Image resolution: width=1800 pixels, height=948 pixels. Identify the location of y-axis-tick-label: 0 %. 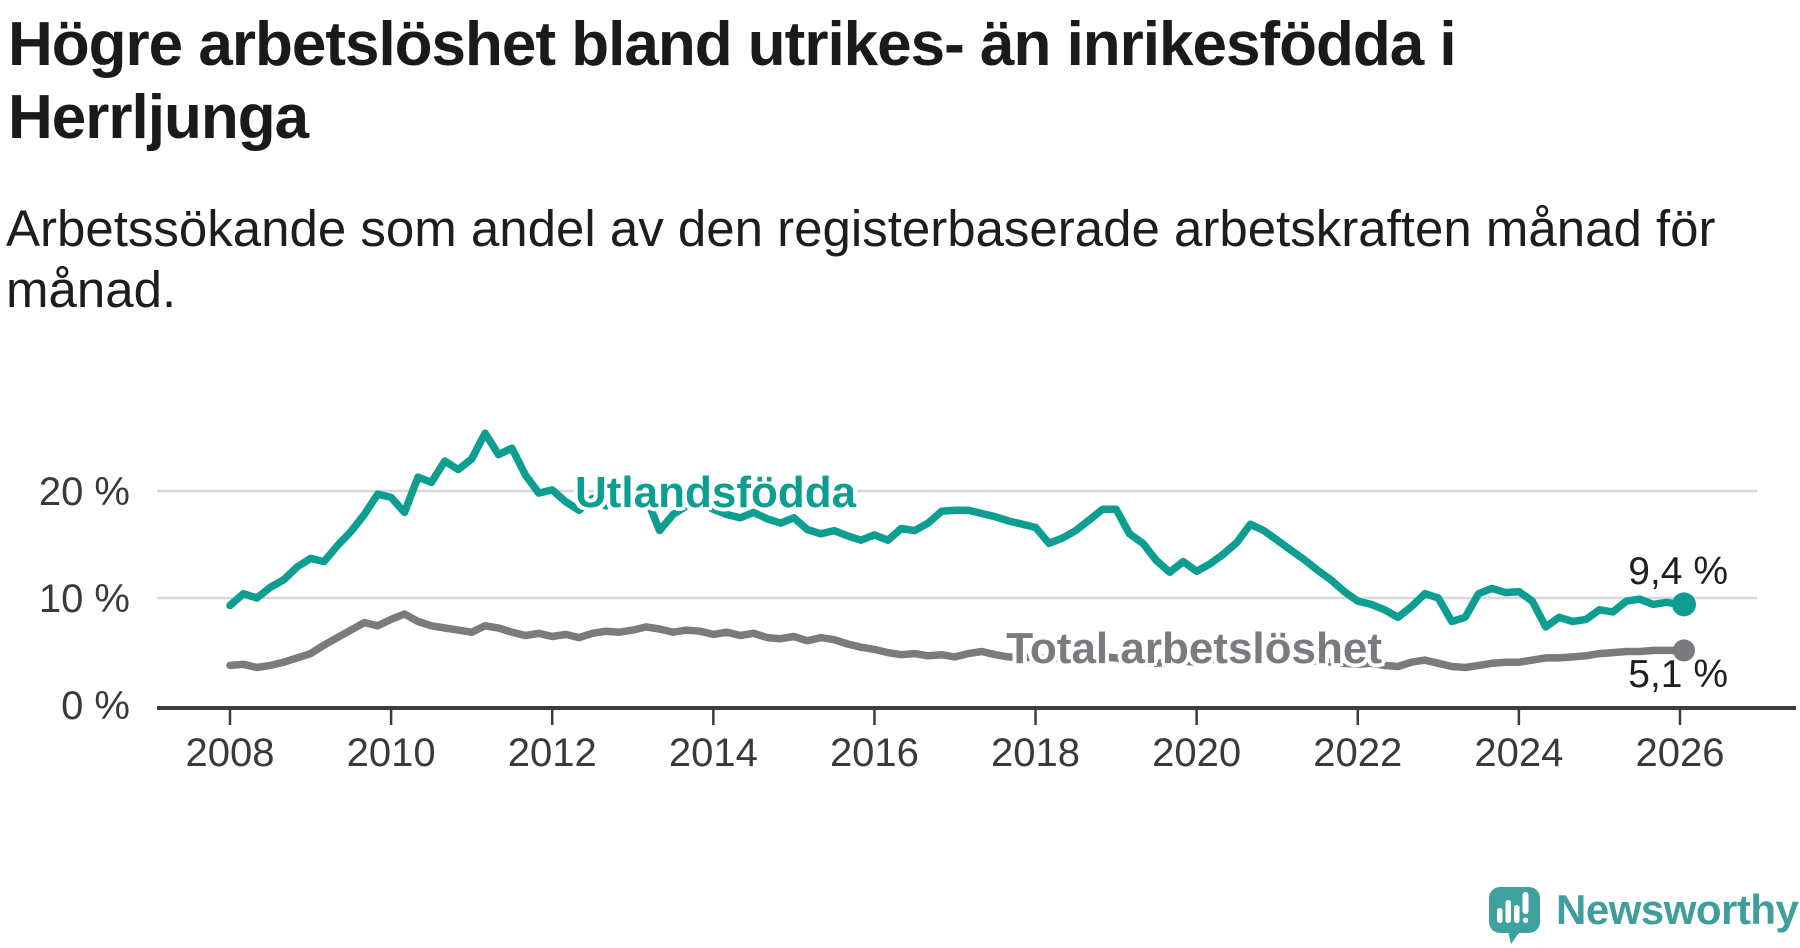
(95, 706).